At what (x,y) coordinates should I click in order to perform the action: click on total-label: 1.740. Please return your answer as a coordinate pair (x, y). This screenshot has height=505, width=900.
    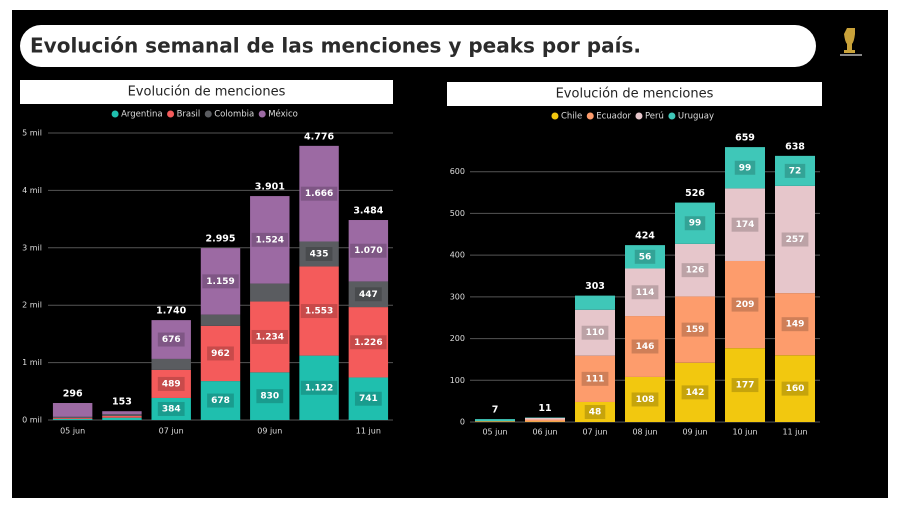
    Looking at the image, I should click on (171, 311).